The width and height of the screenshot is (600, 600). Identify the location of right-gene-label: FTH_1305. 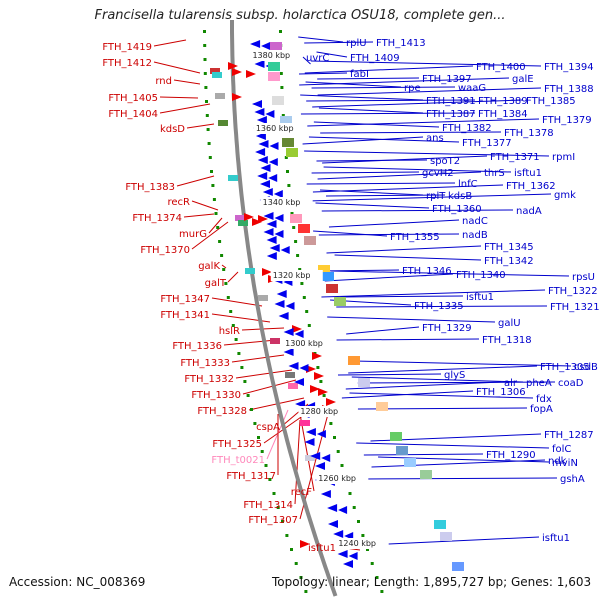
(565, 367).